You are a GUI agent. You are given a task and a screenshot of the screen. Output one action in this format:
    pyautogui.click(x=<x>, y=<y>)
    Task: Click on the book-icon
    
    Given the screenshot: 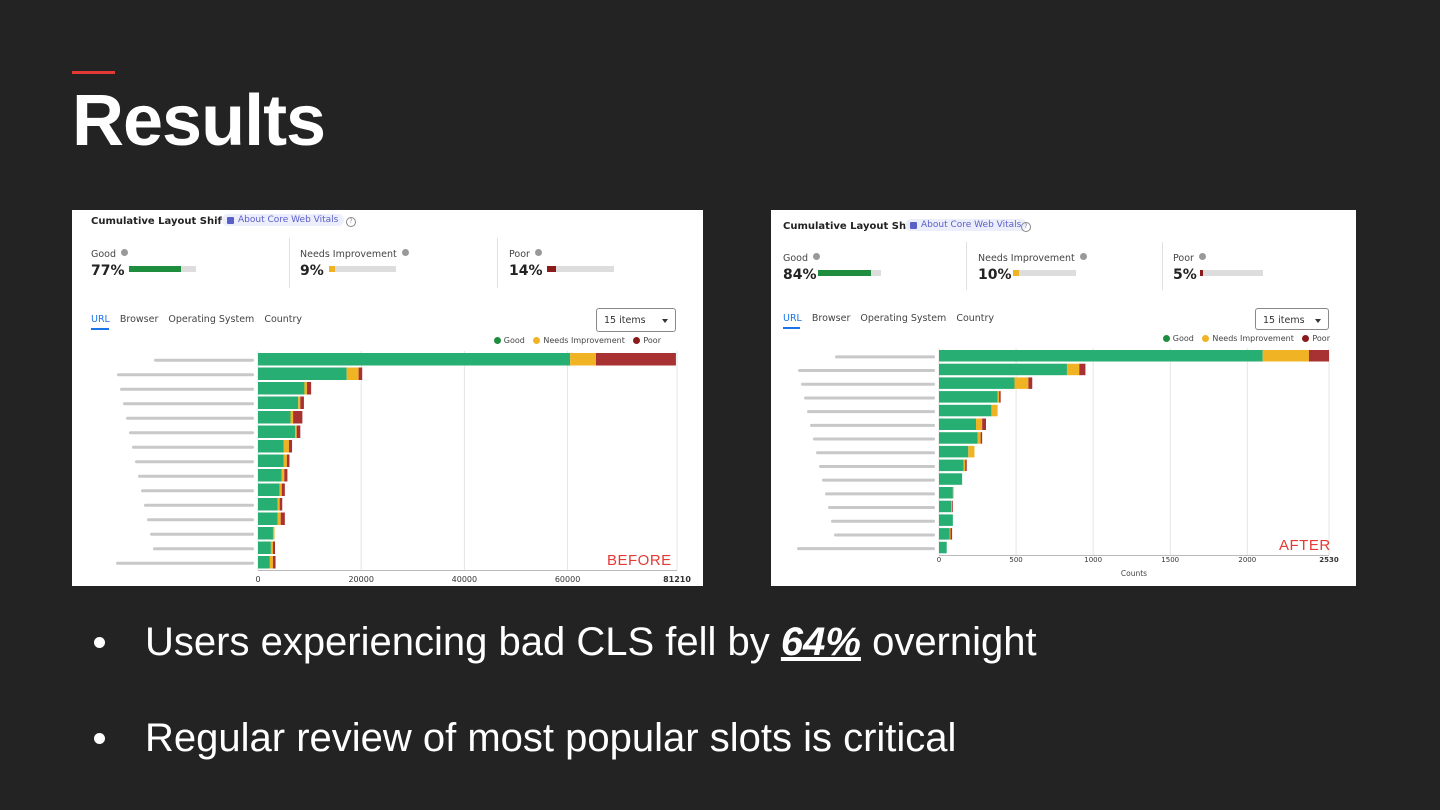 What is the action you would take?
    pyautogui.click(x=230, y=220)
    